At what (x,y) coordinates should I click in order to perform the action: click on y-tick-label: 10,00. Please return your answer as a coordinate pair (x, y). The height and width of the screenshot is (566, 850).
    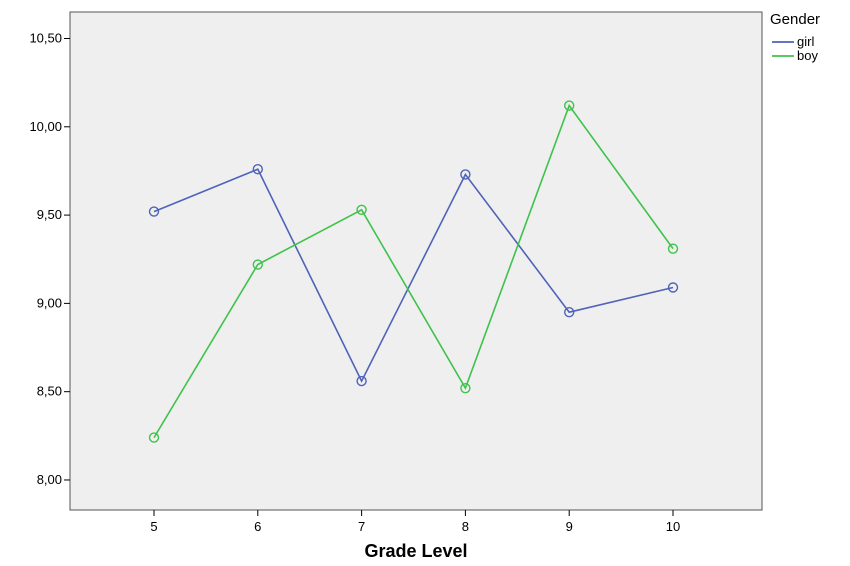
    Looking at the image, I should click on (45, 126).